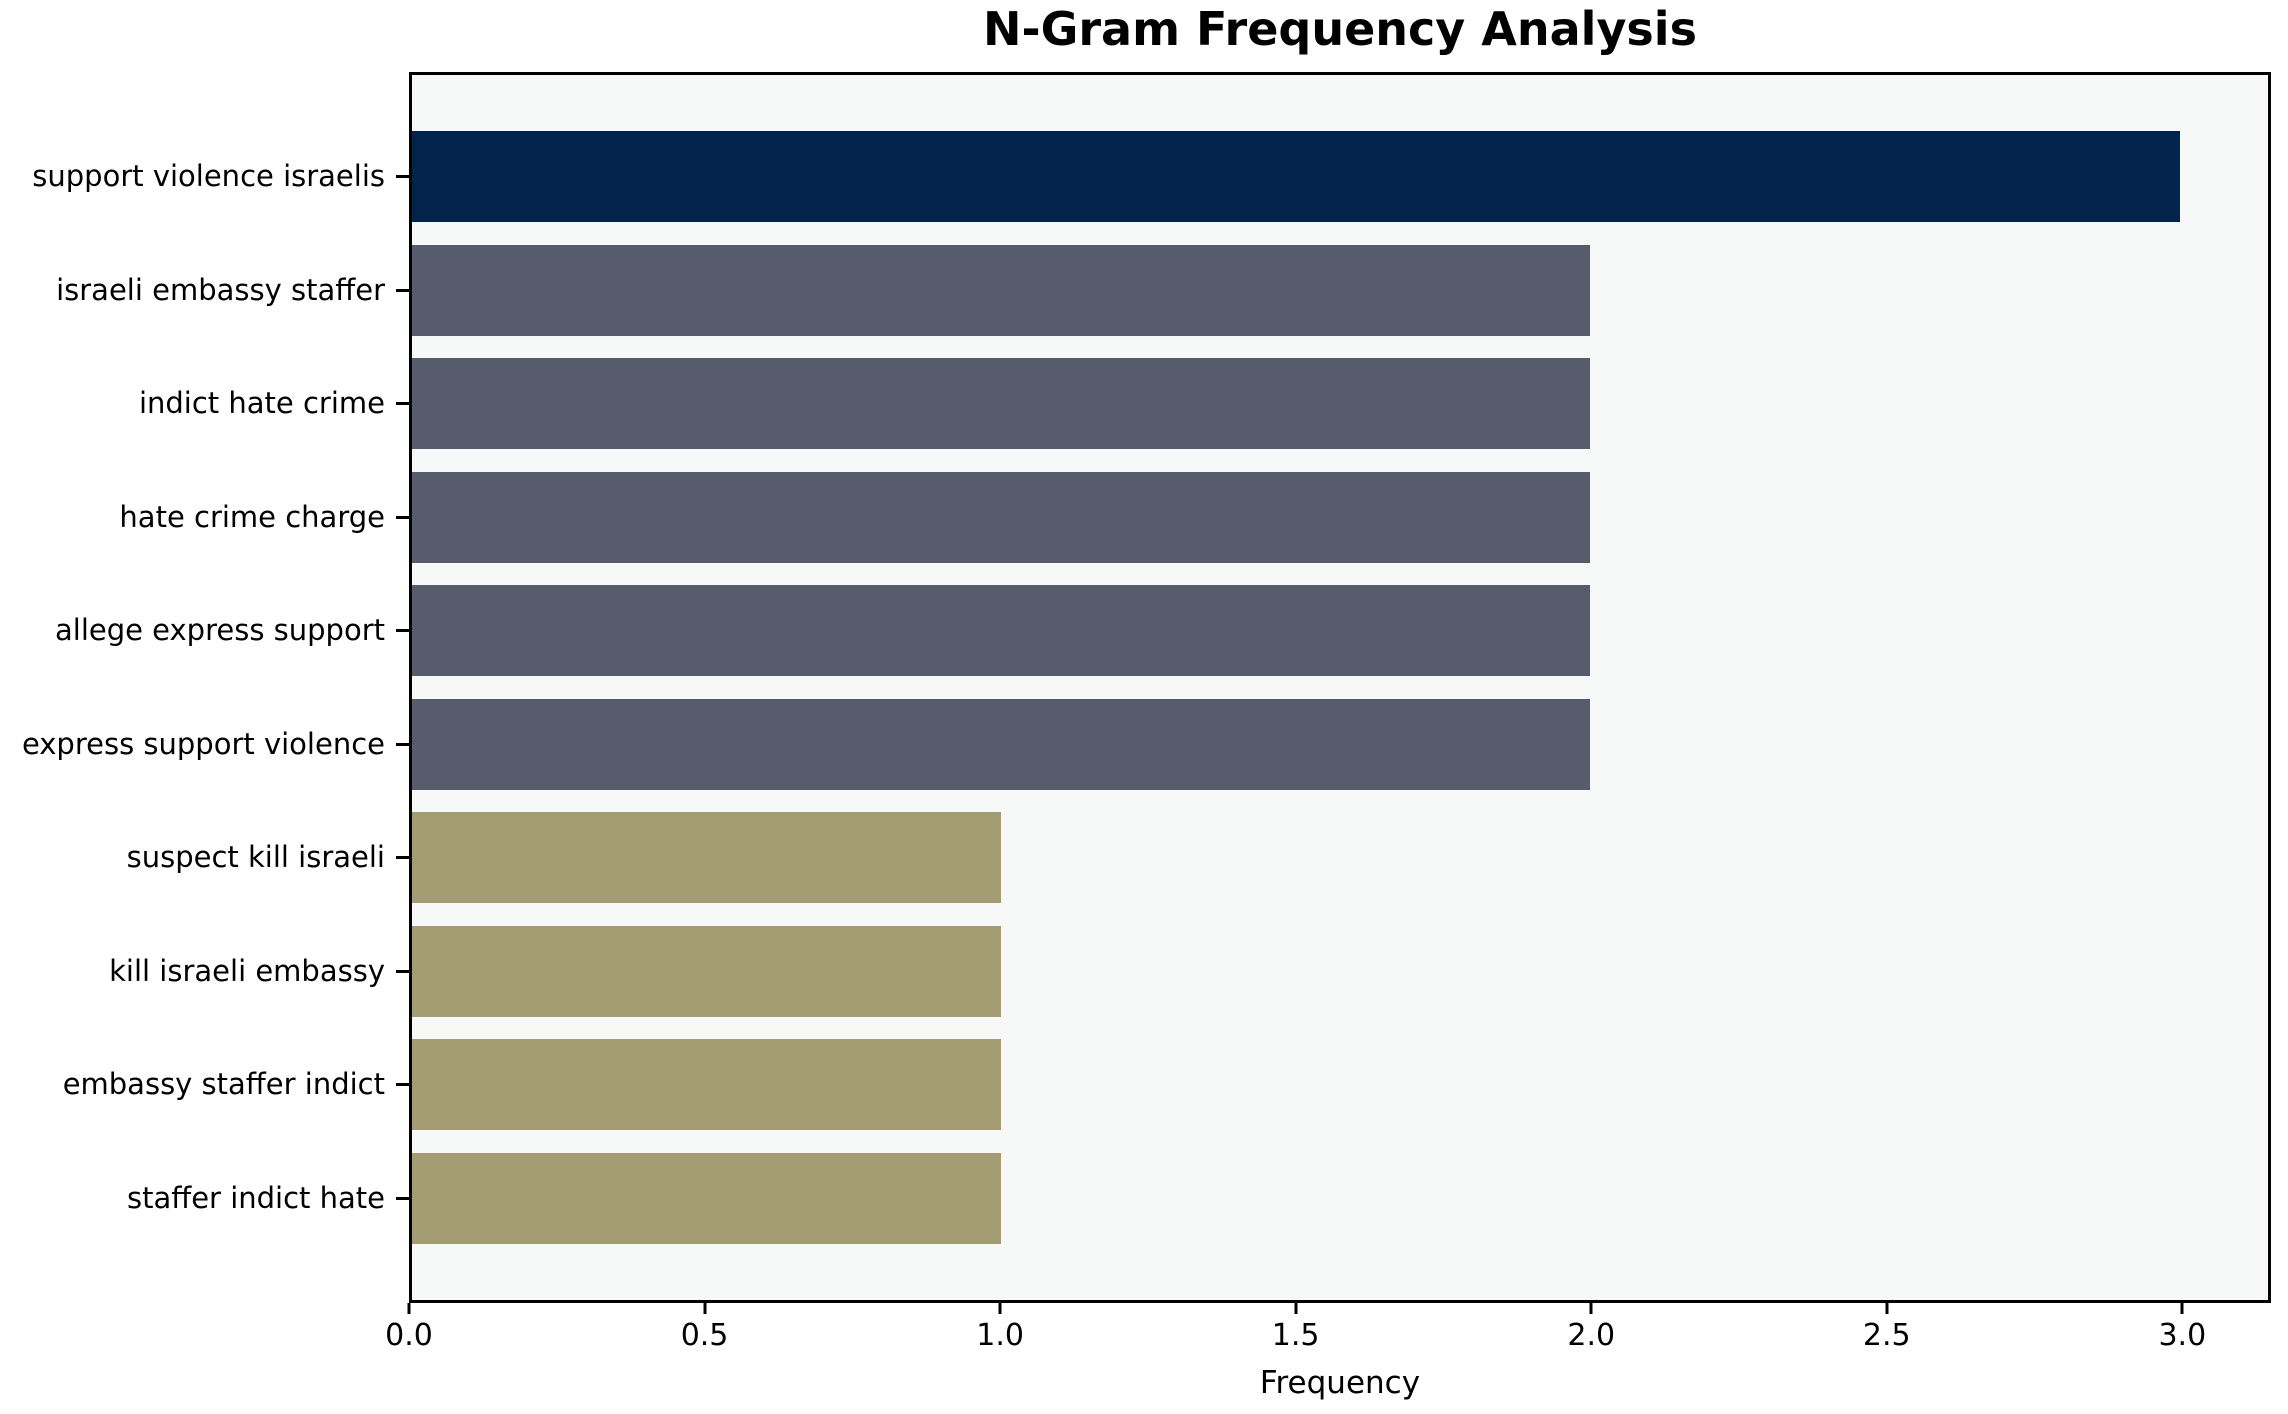  I want to click on x-axis-title: Frequency, so click(1340, 1383).